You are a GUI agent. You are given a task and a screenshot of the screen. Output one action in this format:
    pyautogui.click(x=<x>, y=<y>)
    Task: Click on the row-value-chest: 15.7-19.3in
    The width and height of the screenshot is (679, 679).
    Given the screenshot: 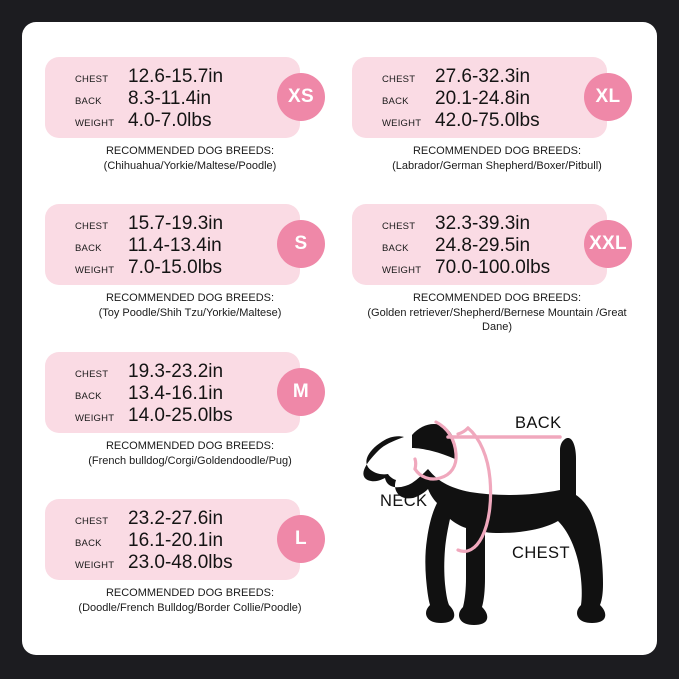 What is the action you would take?
    pyautogui.click(x=176, y=223)
    